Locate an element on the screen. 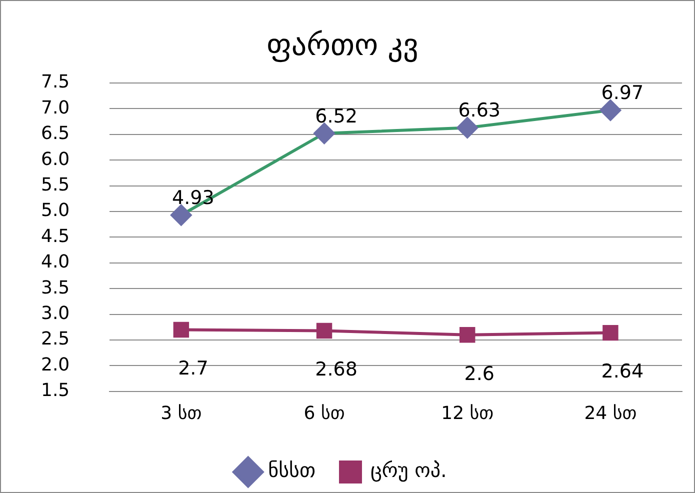 The image size is (695, 493). y-tick-label: 2.5 is located at coordinates (55, 339).